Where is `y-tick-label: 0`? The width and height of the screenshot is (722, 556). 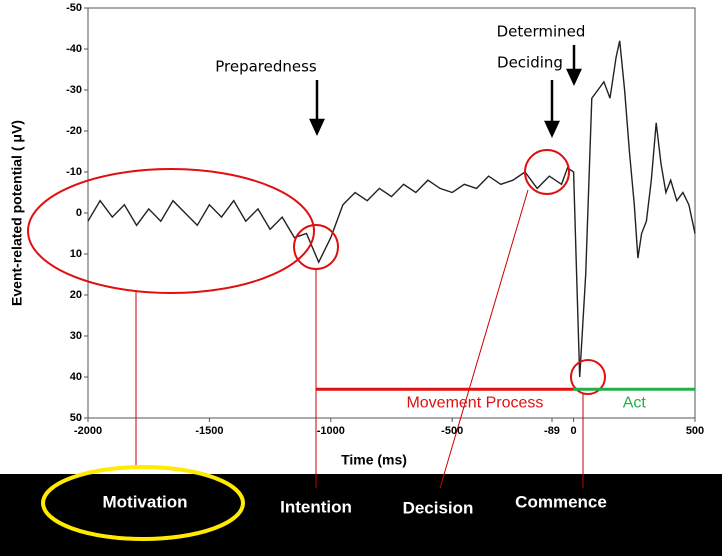
y-tick-label: 0 is located at coordinates (79, 213).